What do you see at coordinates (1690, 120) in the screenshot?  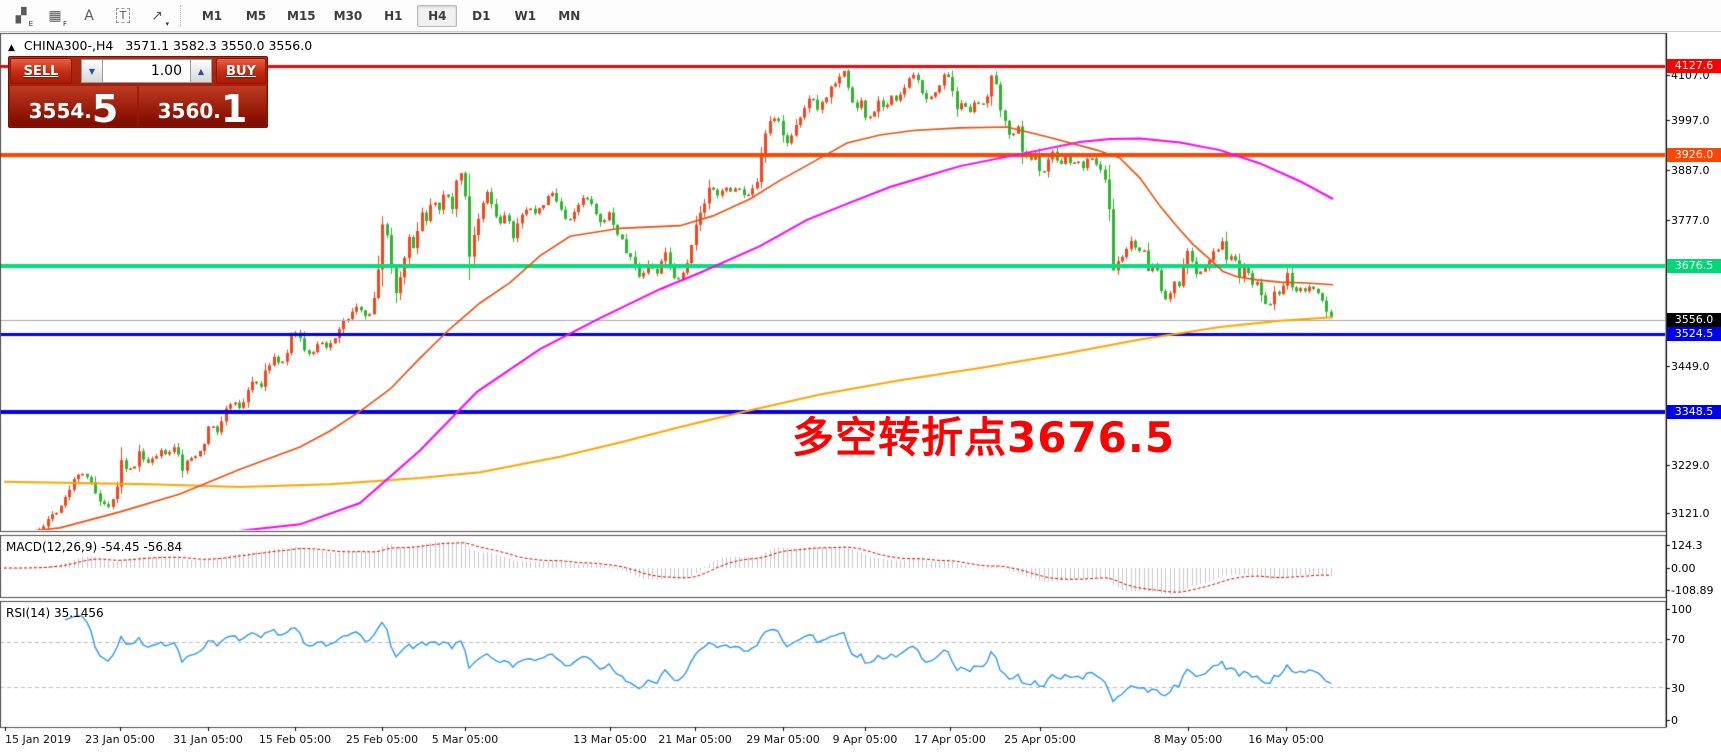 I see `price-axis-label: 3997.0` at bounding box center [1690, 120].